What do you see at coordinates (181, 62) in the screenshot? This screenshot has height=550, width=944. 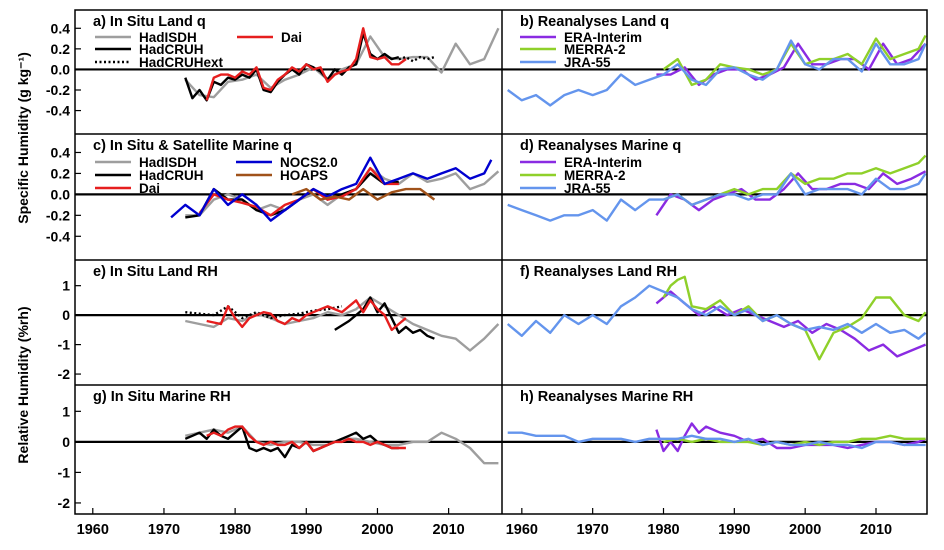 I see `legend-label: HadCRUHext` at bounding box center [181, 62].